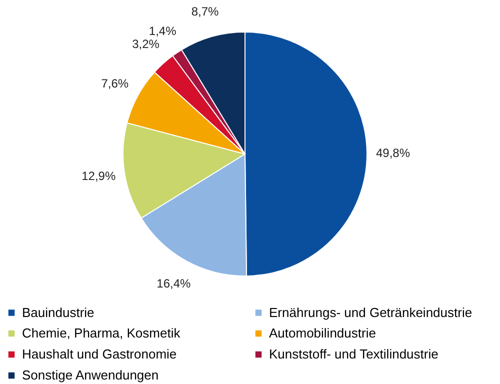 This screenshot has height=384, width=500. Describe the element at coordinates (146, 44) in the screenshot. I see `data-label: 3,2%` at that location.